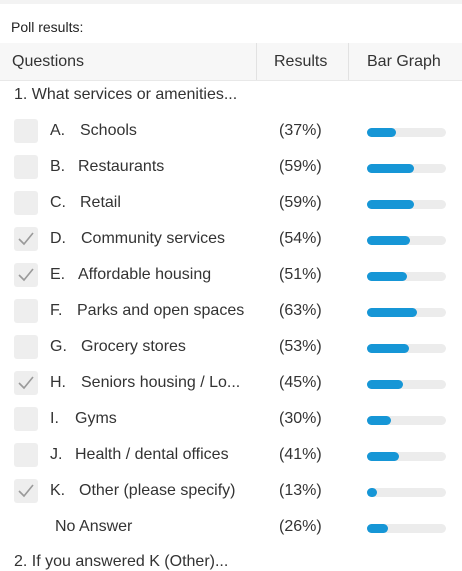 This screenshot has width=462, height=571. What do you see at coordinates (96, 418) in the screenshot?
I see `option-label: Gyms` at bounding box center [96, 418].